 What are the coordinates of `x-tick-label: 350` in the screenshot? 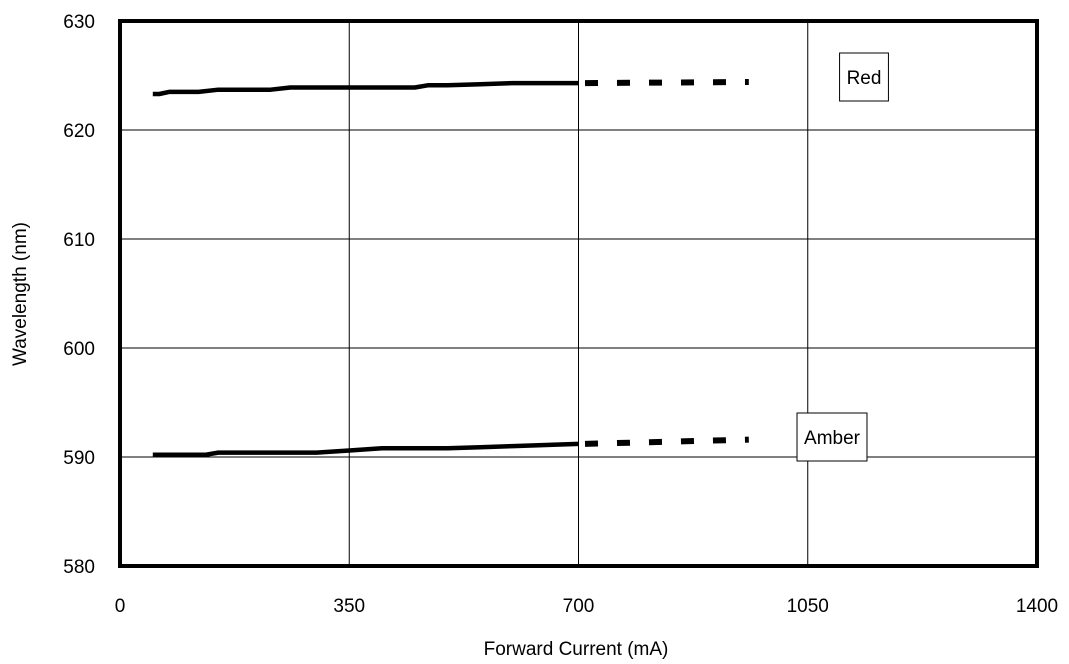 It's located at (349, 606).